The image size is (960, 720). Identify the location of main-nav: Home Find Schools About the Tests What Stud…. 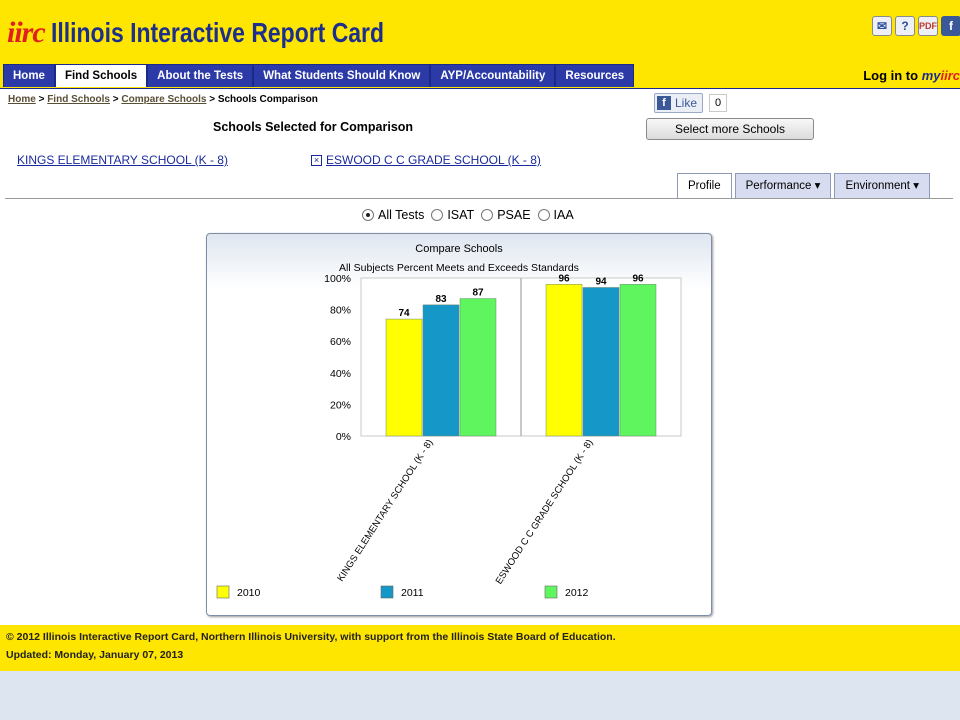
(480, 76).